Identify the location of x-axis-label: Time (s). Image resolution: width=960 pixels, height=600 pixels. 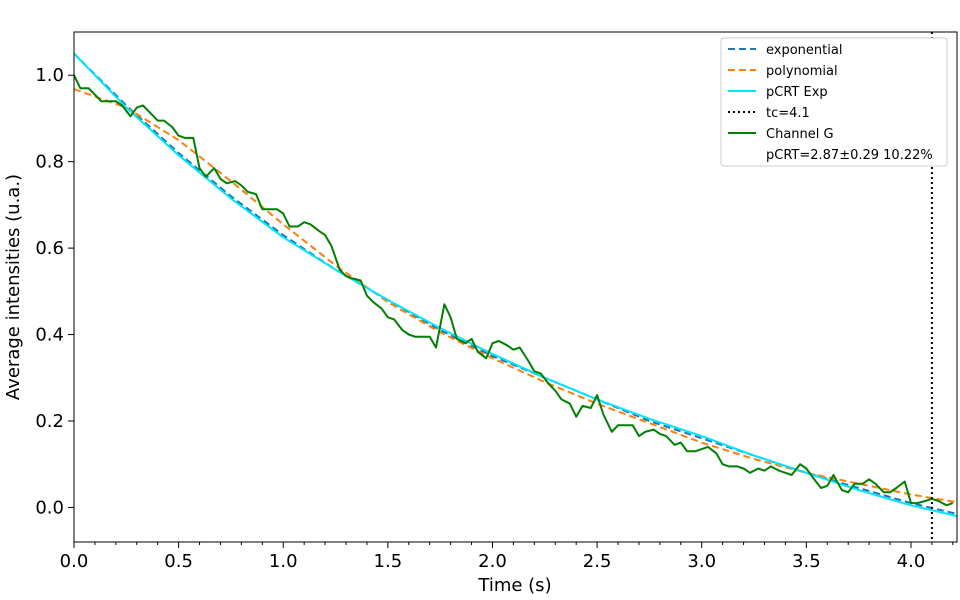
(514, 585).